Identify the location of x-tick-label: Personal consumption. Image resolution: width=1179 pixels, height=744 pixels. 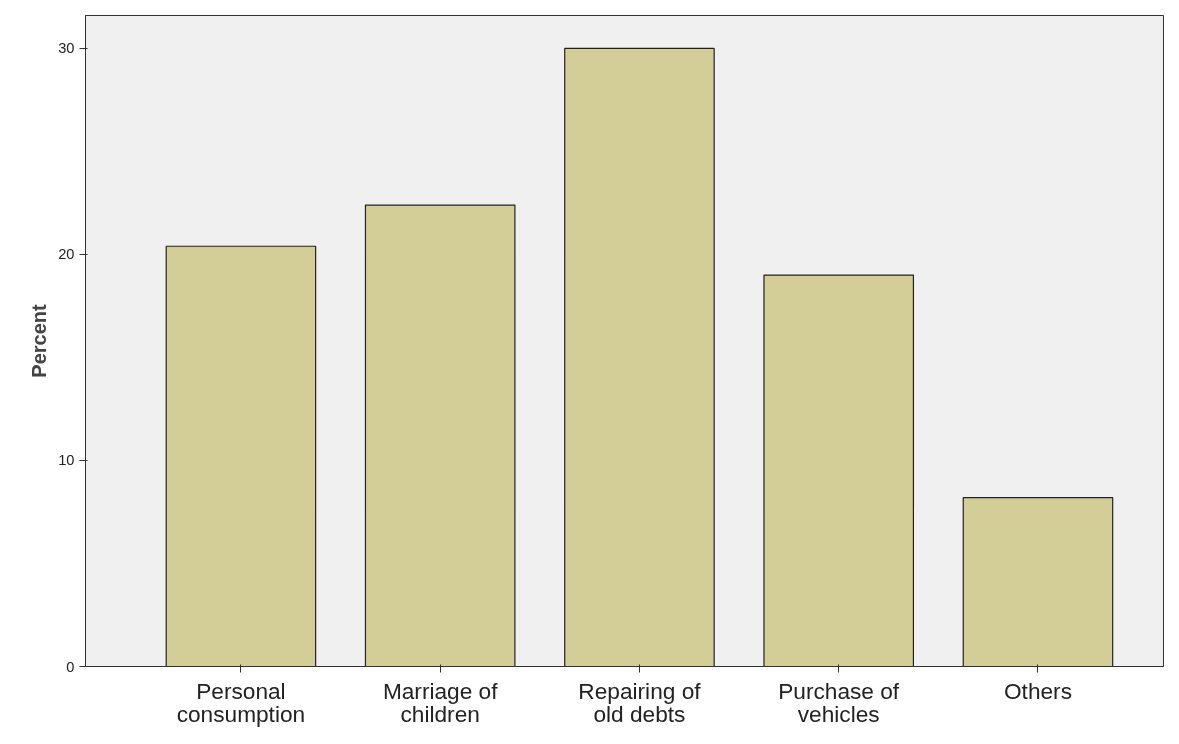
(241, 702).